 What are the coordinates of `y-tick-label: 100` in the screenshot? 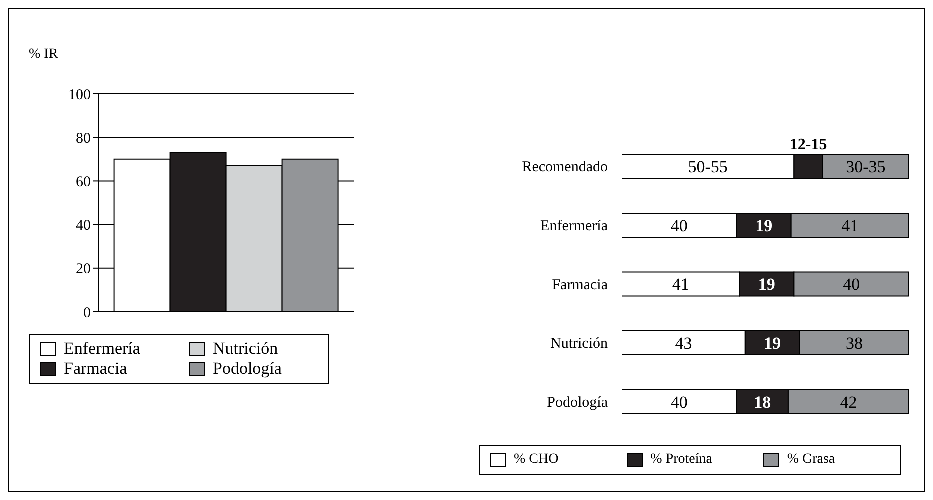 It's located at (79, 95).